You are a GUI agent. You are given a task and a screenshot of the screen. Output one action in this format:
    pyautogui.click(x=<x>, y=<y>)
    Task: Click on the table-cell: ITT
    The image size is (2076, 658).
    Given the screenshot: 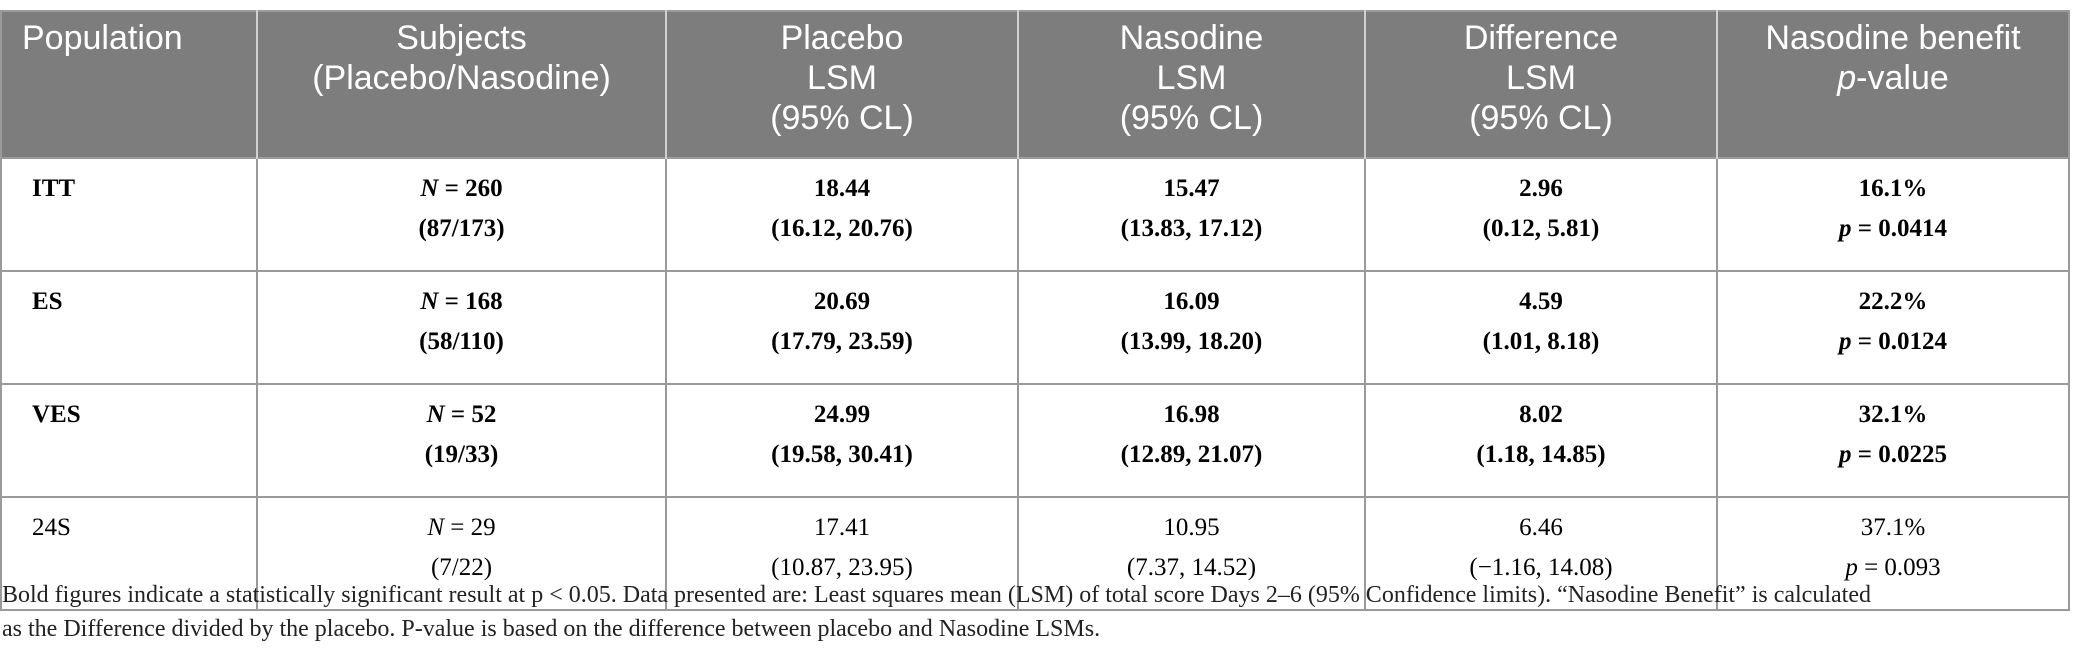 What is the action you would take?
    pyautogui.click(x=129, y=214)
    